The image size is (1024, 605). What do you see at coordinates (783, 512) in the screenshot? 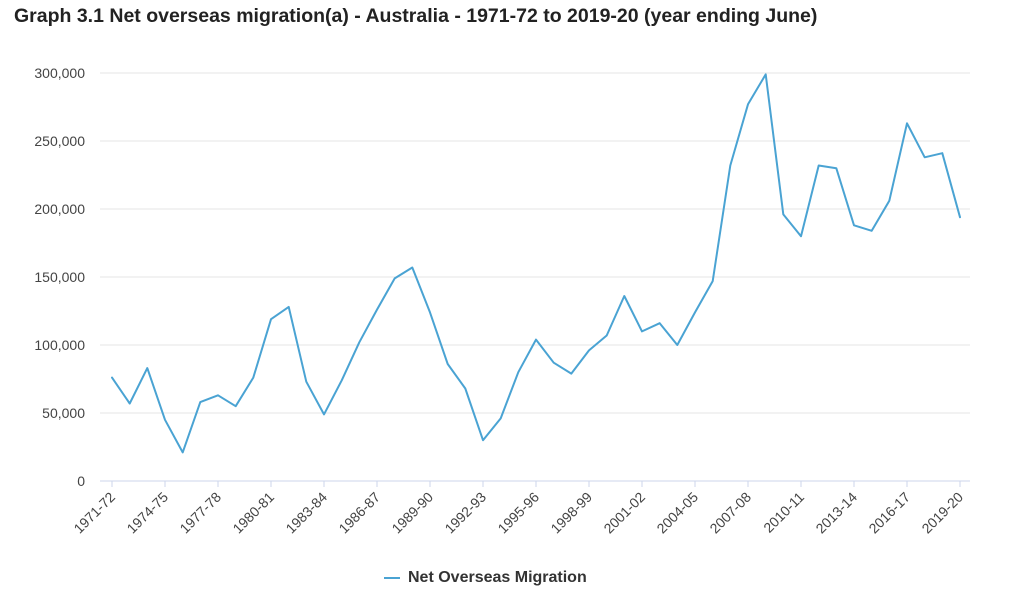
I see `x-tick-label: 2010-11` at bounding box center [783, 512].